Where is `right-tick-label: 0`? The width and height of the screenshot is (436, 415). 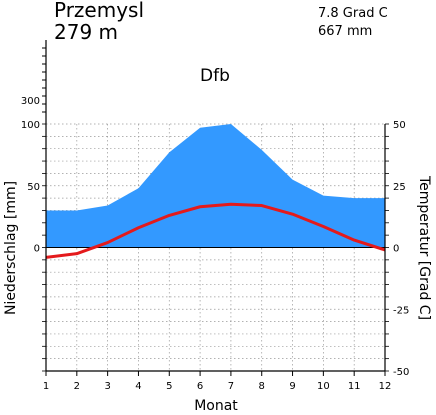
right-tick-label: 0 is located at coordinates (396, 249).